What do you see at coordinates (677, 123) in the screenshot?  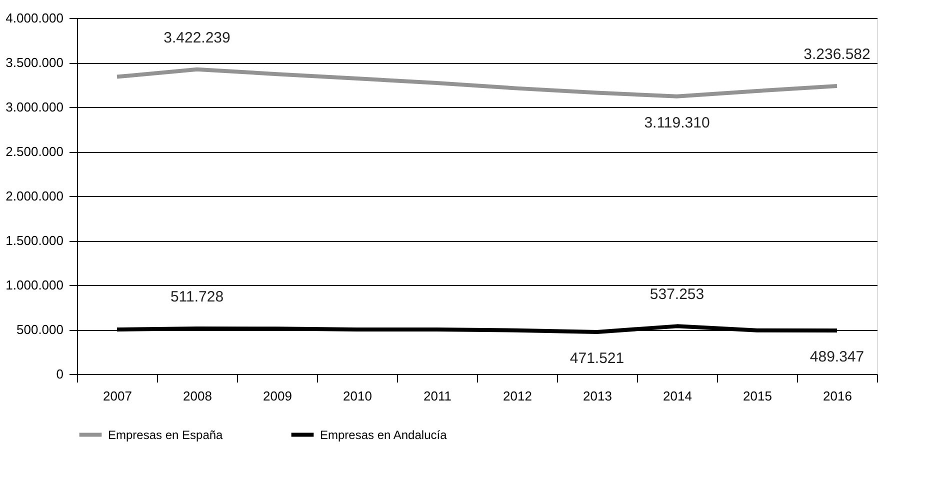 I see `data-label: 3.119.310` at bounding box center [677, 123].